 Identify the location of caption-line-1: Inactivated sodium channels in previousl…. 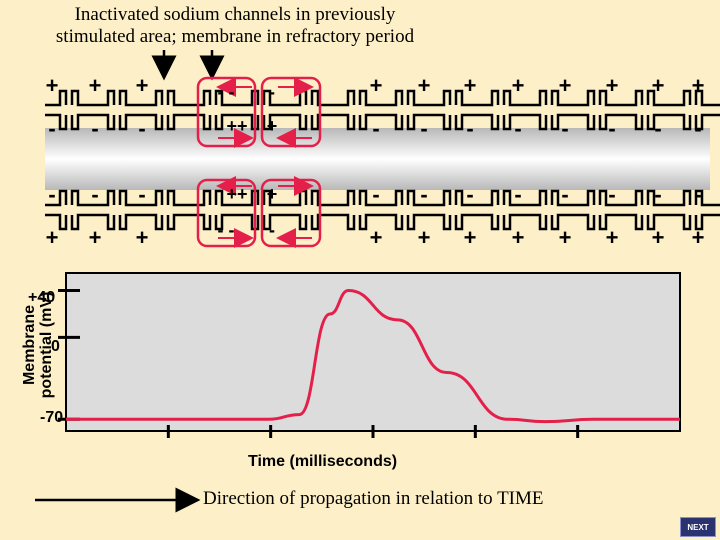
(235, 14).